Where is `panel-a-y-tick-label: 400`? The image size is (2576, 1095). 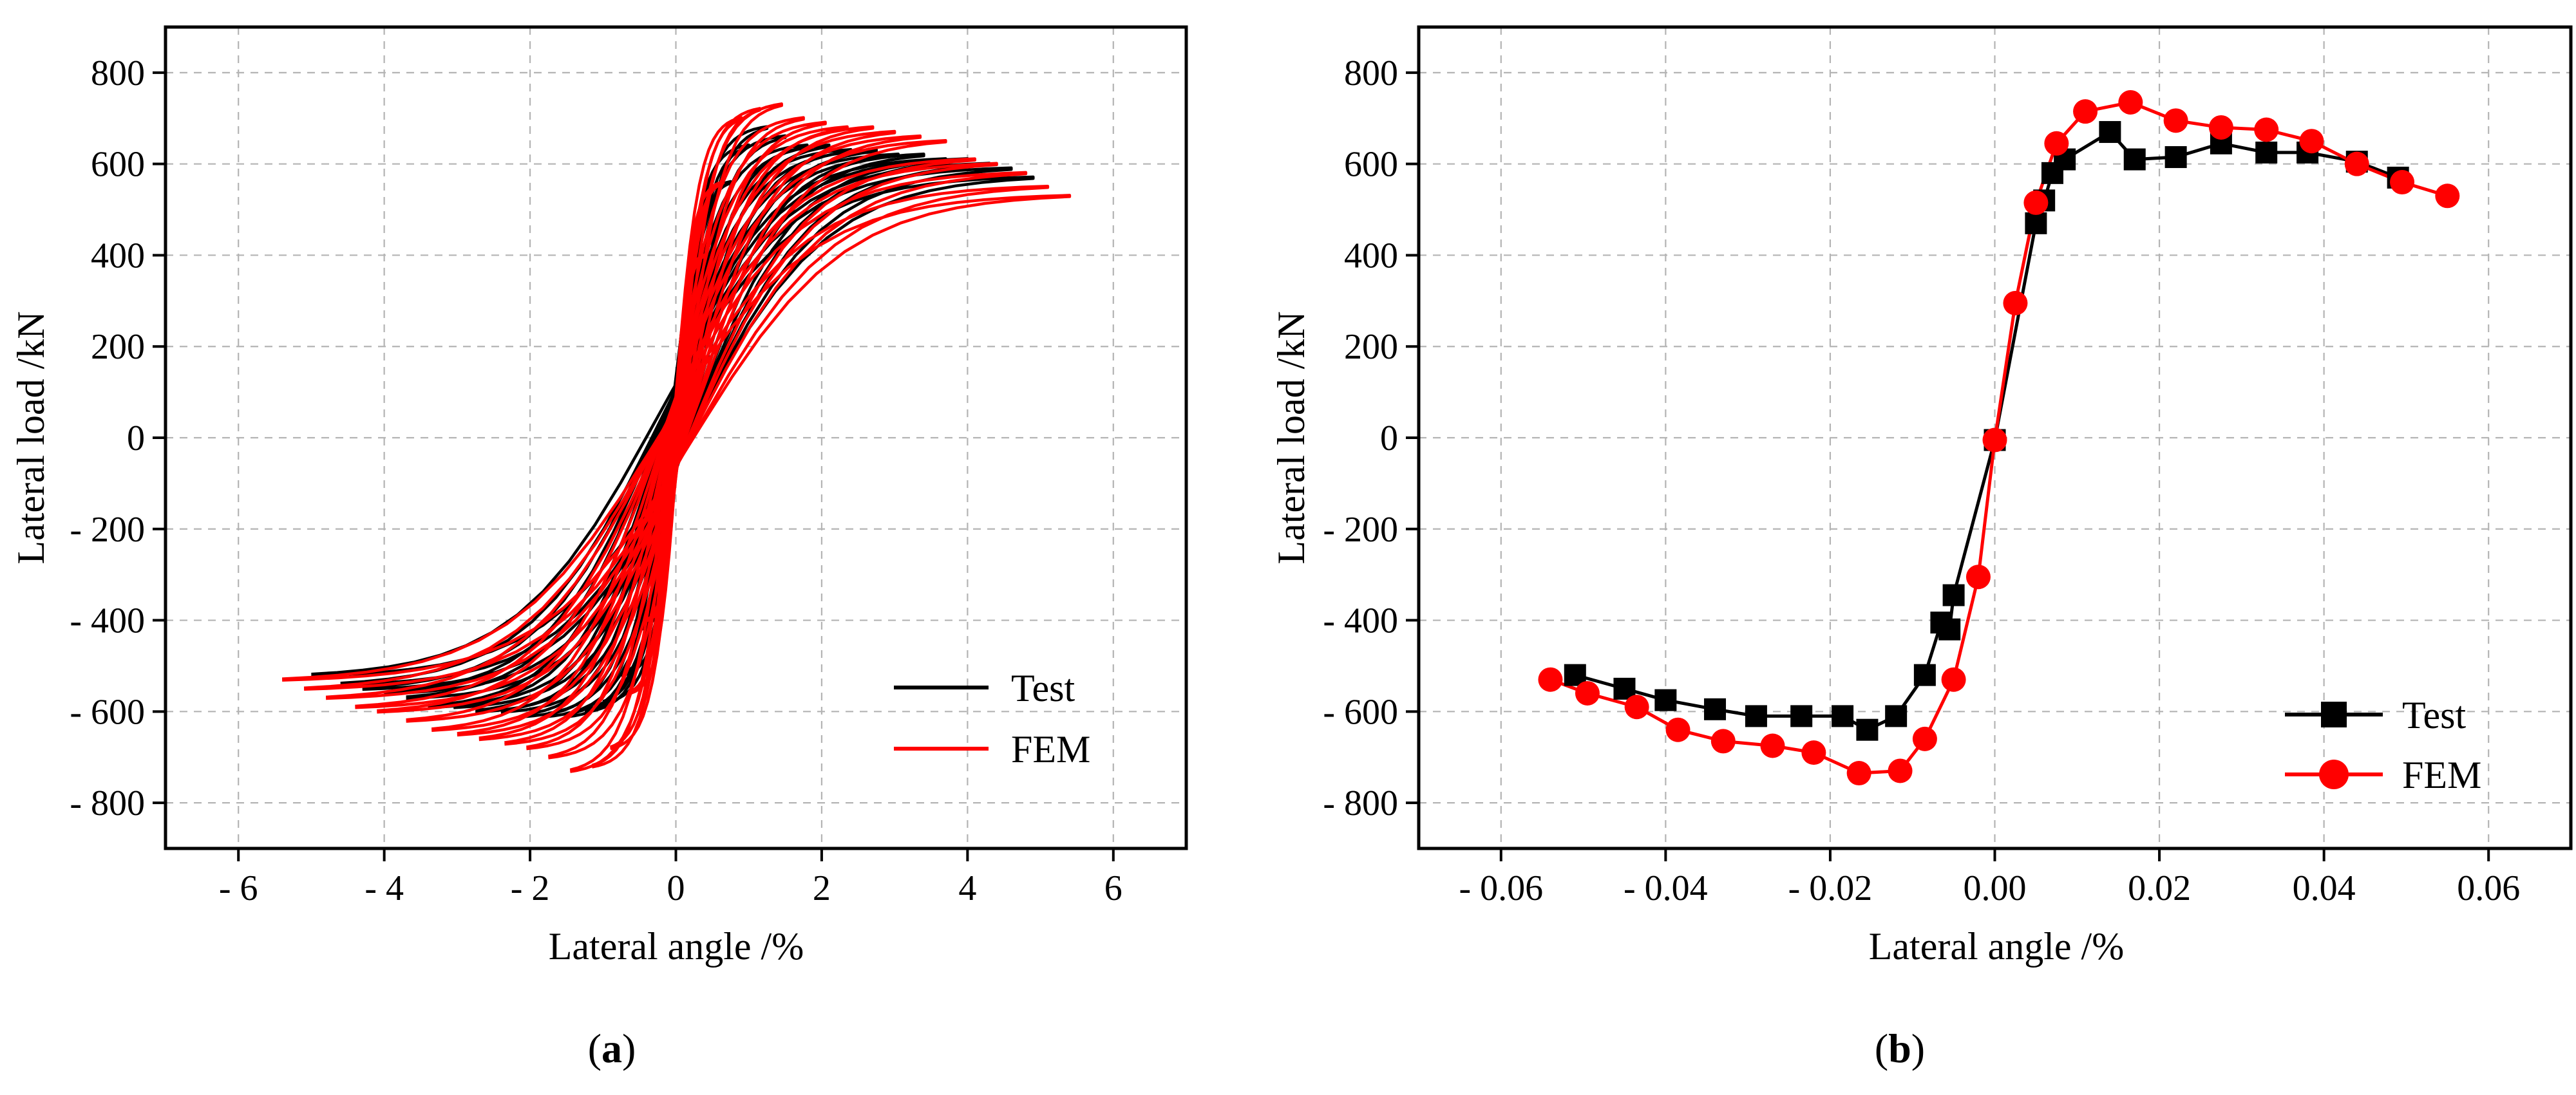 panel-a-y-tick-label: 400 is located at coordinates (118, 256).